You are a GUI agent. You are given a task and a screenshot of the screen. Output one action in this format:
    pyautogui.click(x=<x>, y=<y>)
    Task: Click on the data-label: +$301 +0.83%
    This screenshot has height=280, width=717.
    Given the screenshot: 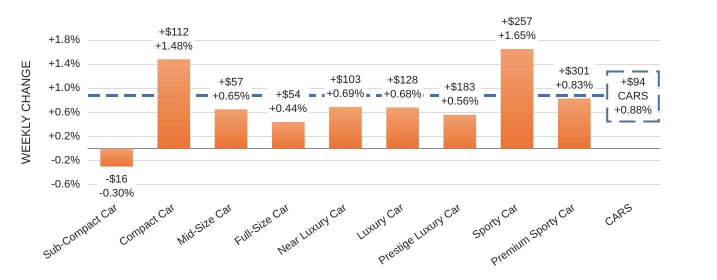 What is the action you would take?
    pyautogui.click(x=574, y=78)
    